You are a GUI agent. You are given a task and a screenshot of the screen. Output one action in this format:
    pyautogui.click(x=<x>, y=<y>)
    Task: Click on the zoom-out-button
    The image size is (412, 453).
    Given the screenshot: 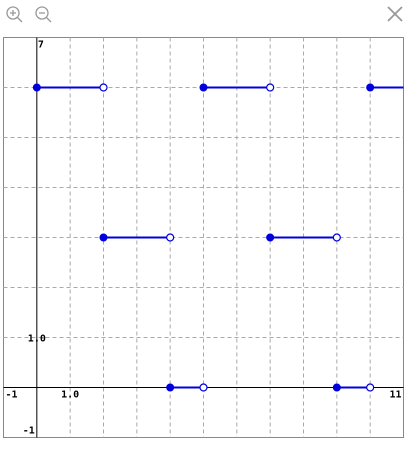 What is the action you would take?
    pyautogui.click(x=43, y=14)
    